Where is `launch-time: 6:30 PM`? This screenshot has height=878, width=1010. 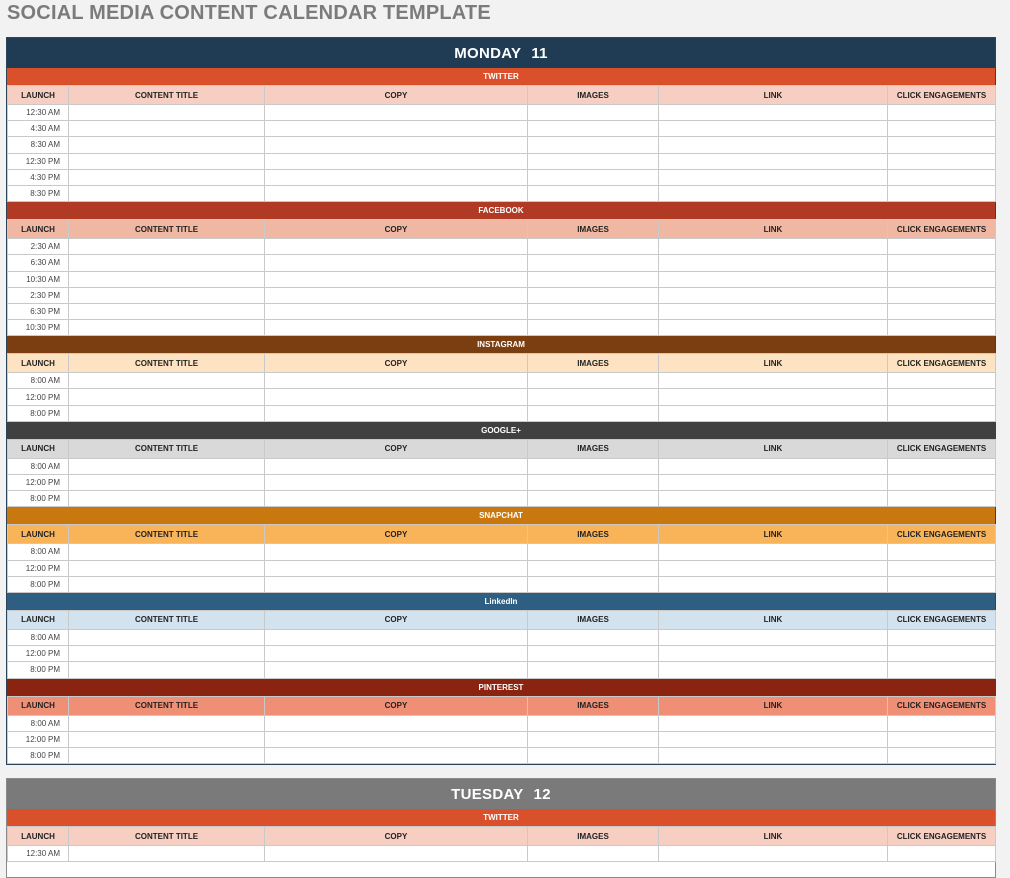
launch-time: 6:30 PM is located at coordinates (38, 311).